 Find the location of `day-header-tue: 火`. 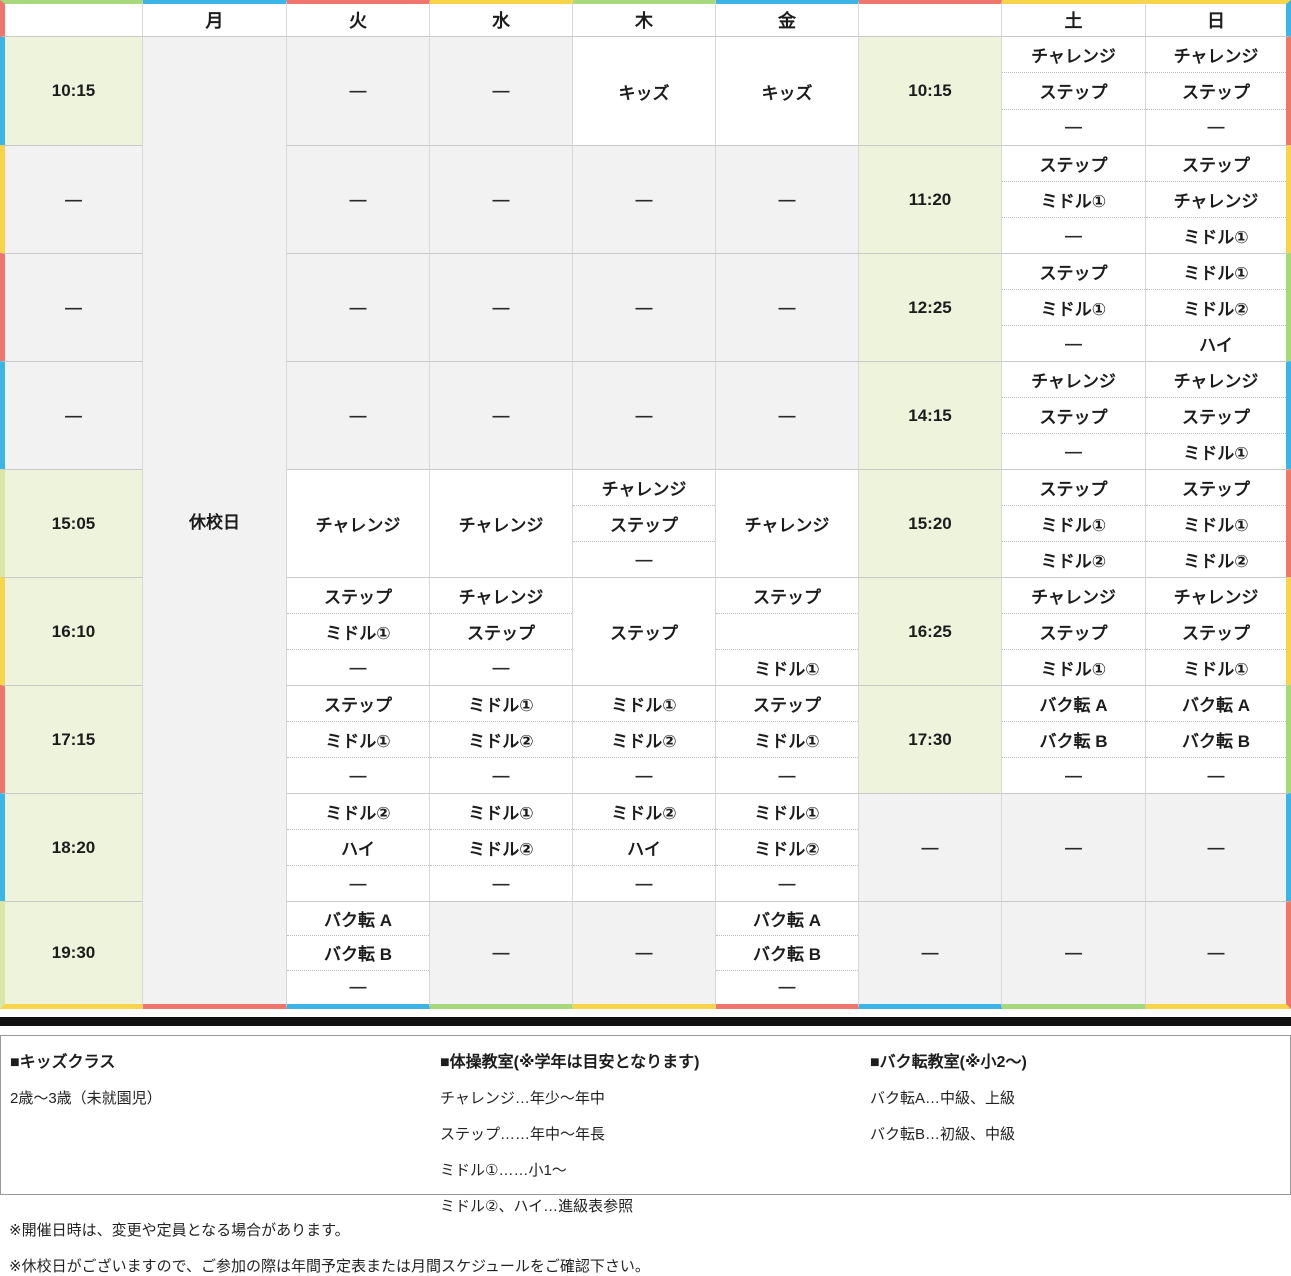

day-header-tue: 火 is located at coordinates (358, 18).